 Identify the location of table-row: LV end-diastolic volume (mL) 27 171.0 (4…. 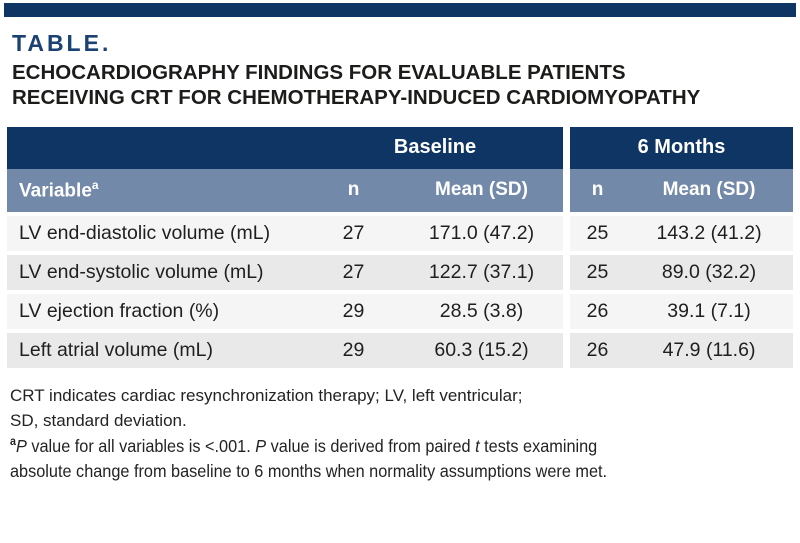
(400, 231).